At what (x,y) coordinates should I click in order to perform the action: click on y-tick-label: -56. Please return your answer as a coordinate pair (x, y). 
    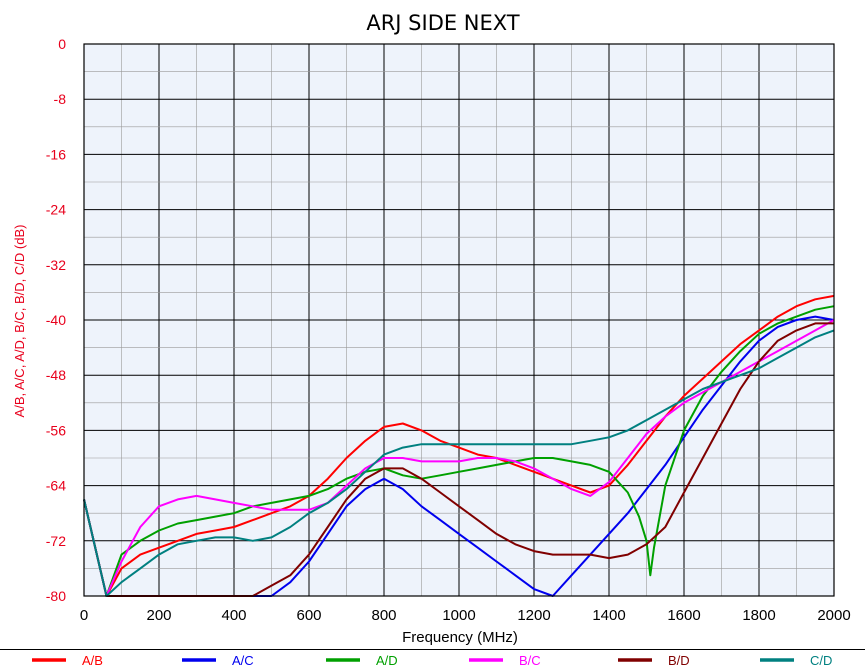
    Looking at the image, I should click on (56, 430).